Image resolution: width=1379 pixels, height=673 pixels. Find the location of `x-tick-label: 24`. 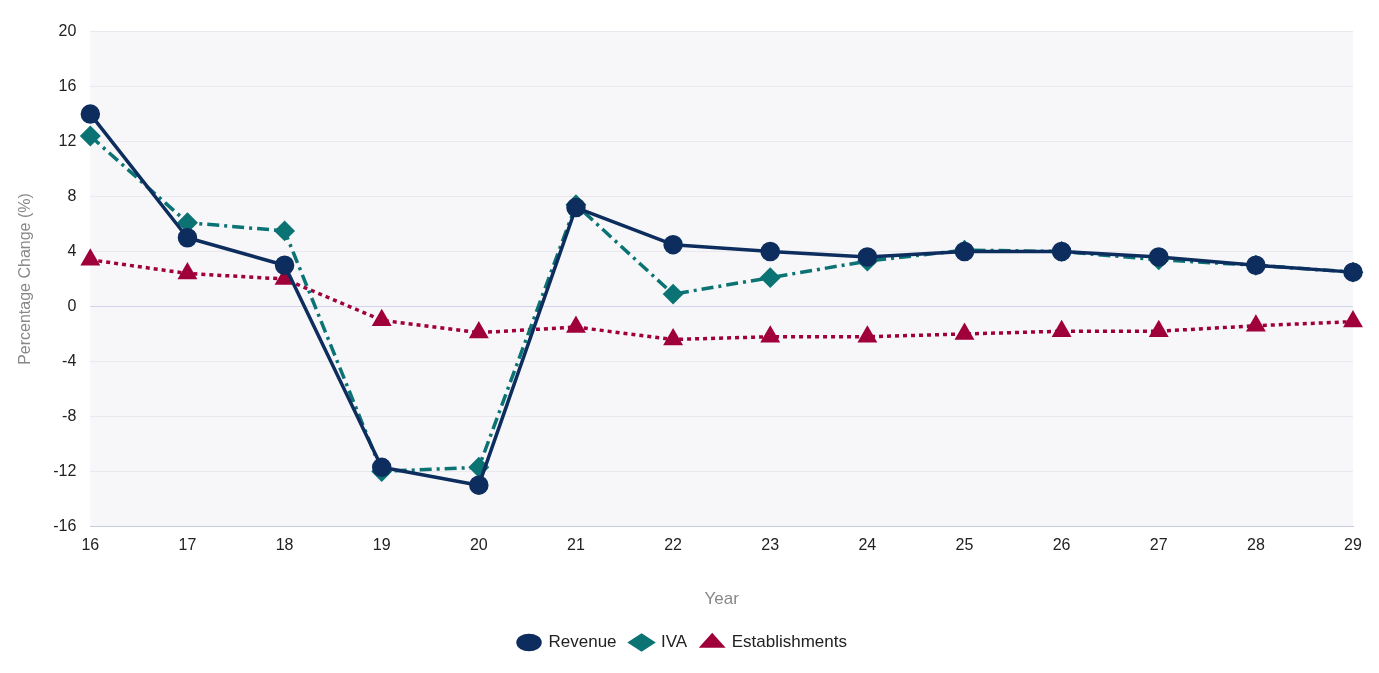

x-tick-label: 24 is located at coordinates (867, 545).